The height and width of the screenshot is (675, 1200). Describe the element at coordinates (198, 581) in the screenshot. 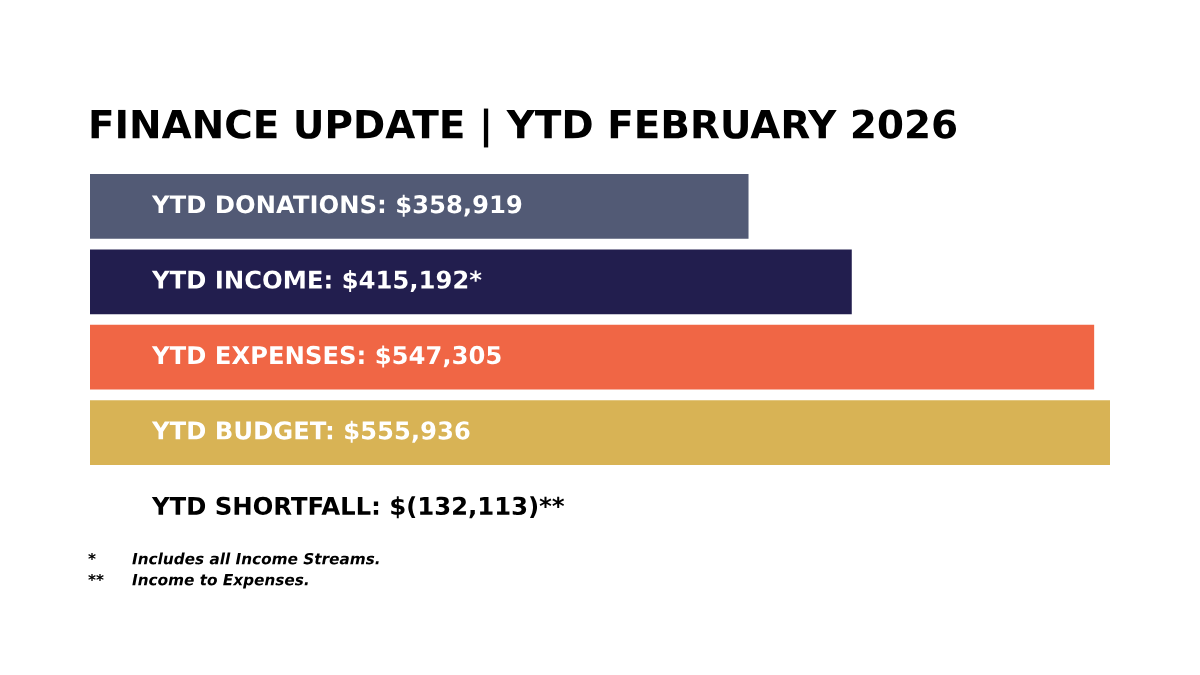

I see `text: ** Income to Expenses.` at that location.